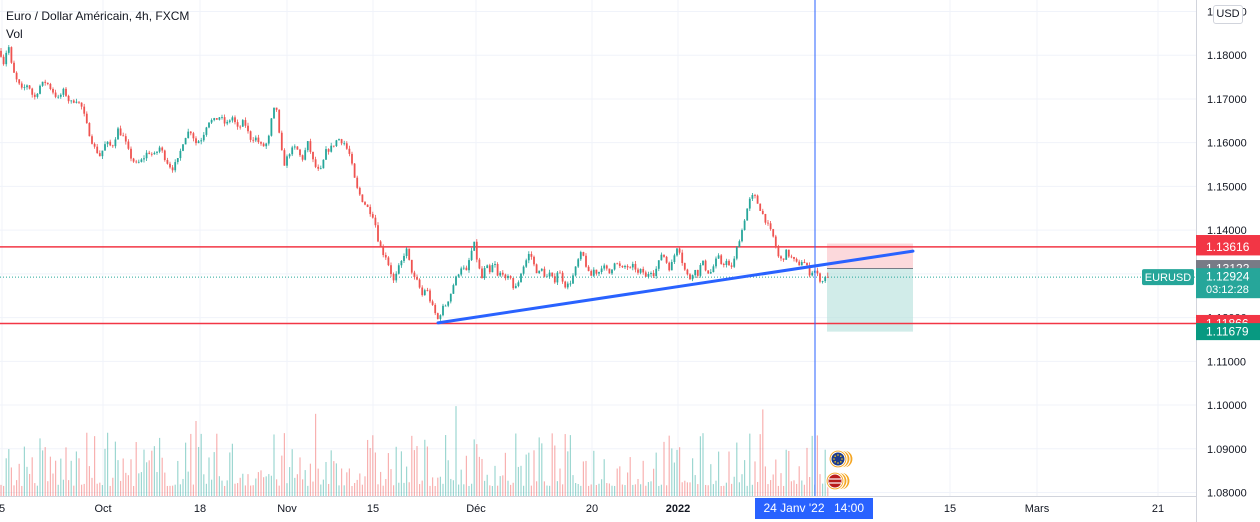  What do you see at coordinates (870, 287) in the screenshot?
I see `position-tool` at bounding box center [870, 287].